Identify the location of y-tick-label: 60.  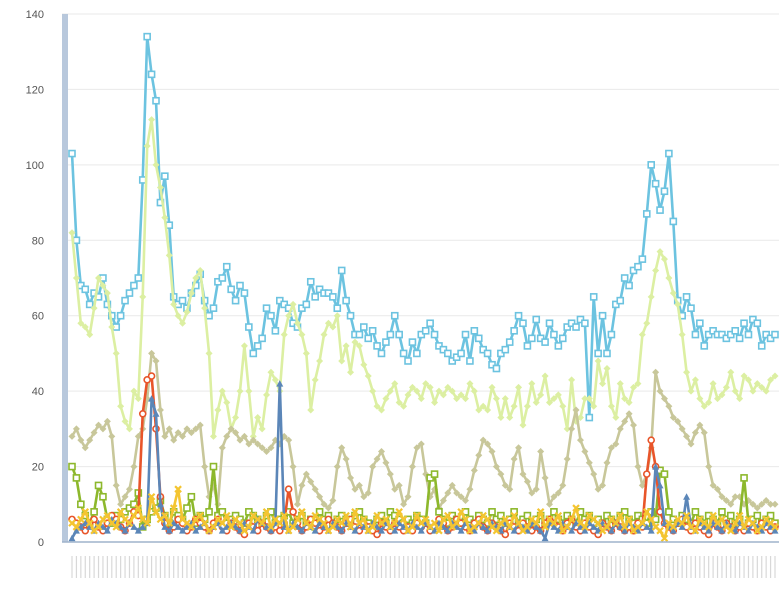
(38, 317).